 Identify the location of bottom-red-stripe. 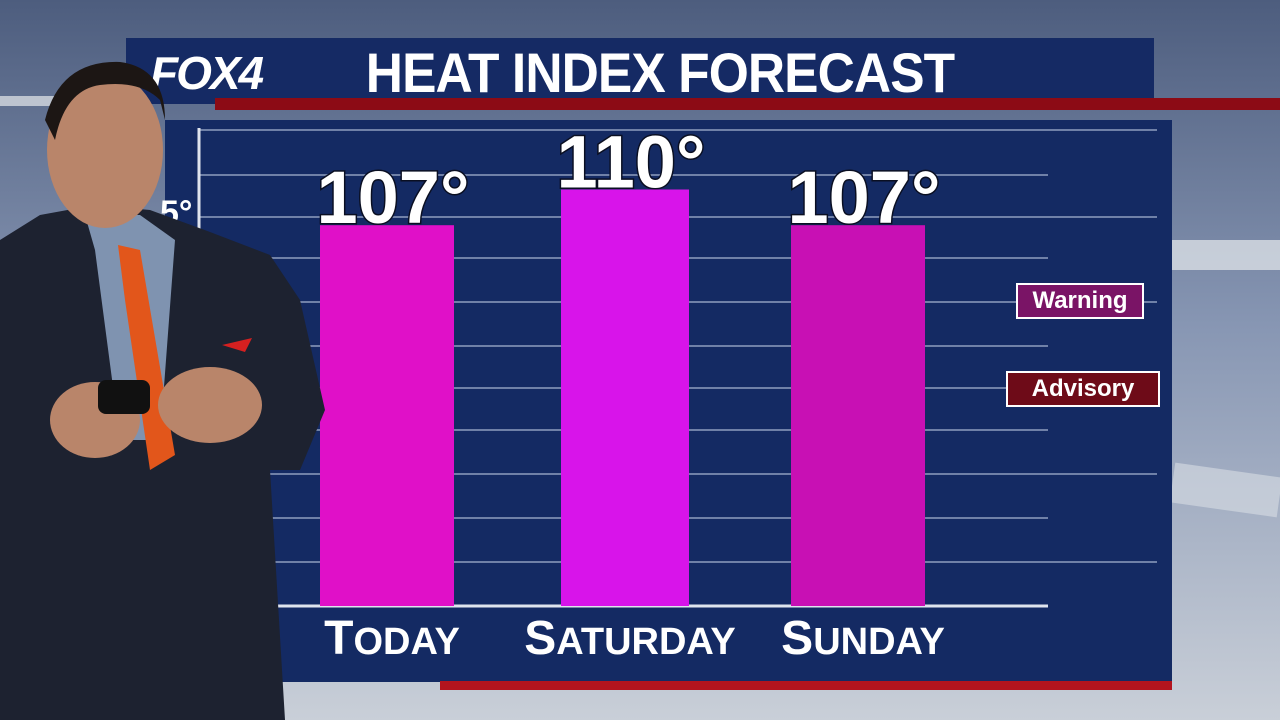
(806, 685).